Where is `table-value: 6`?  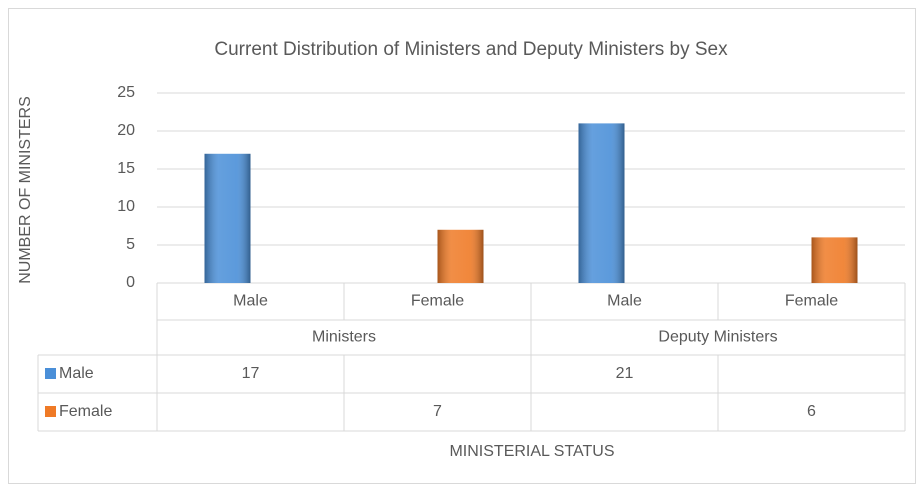
table-value: 6 is located at coordinates (811, 411).